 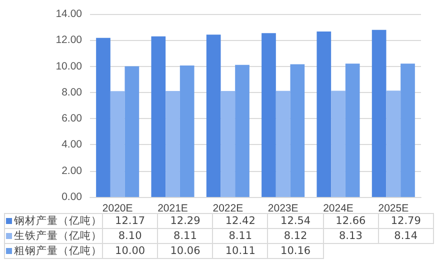 What do you see at coordinates (296, 221) in the screenshot?
I see `data-label: 12.54` at bounding box center [296, 221].